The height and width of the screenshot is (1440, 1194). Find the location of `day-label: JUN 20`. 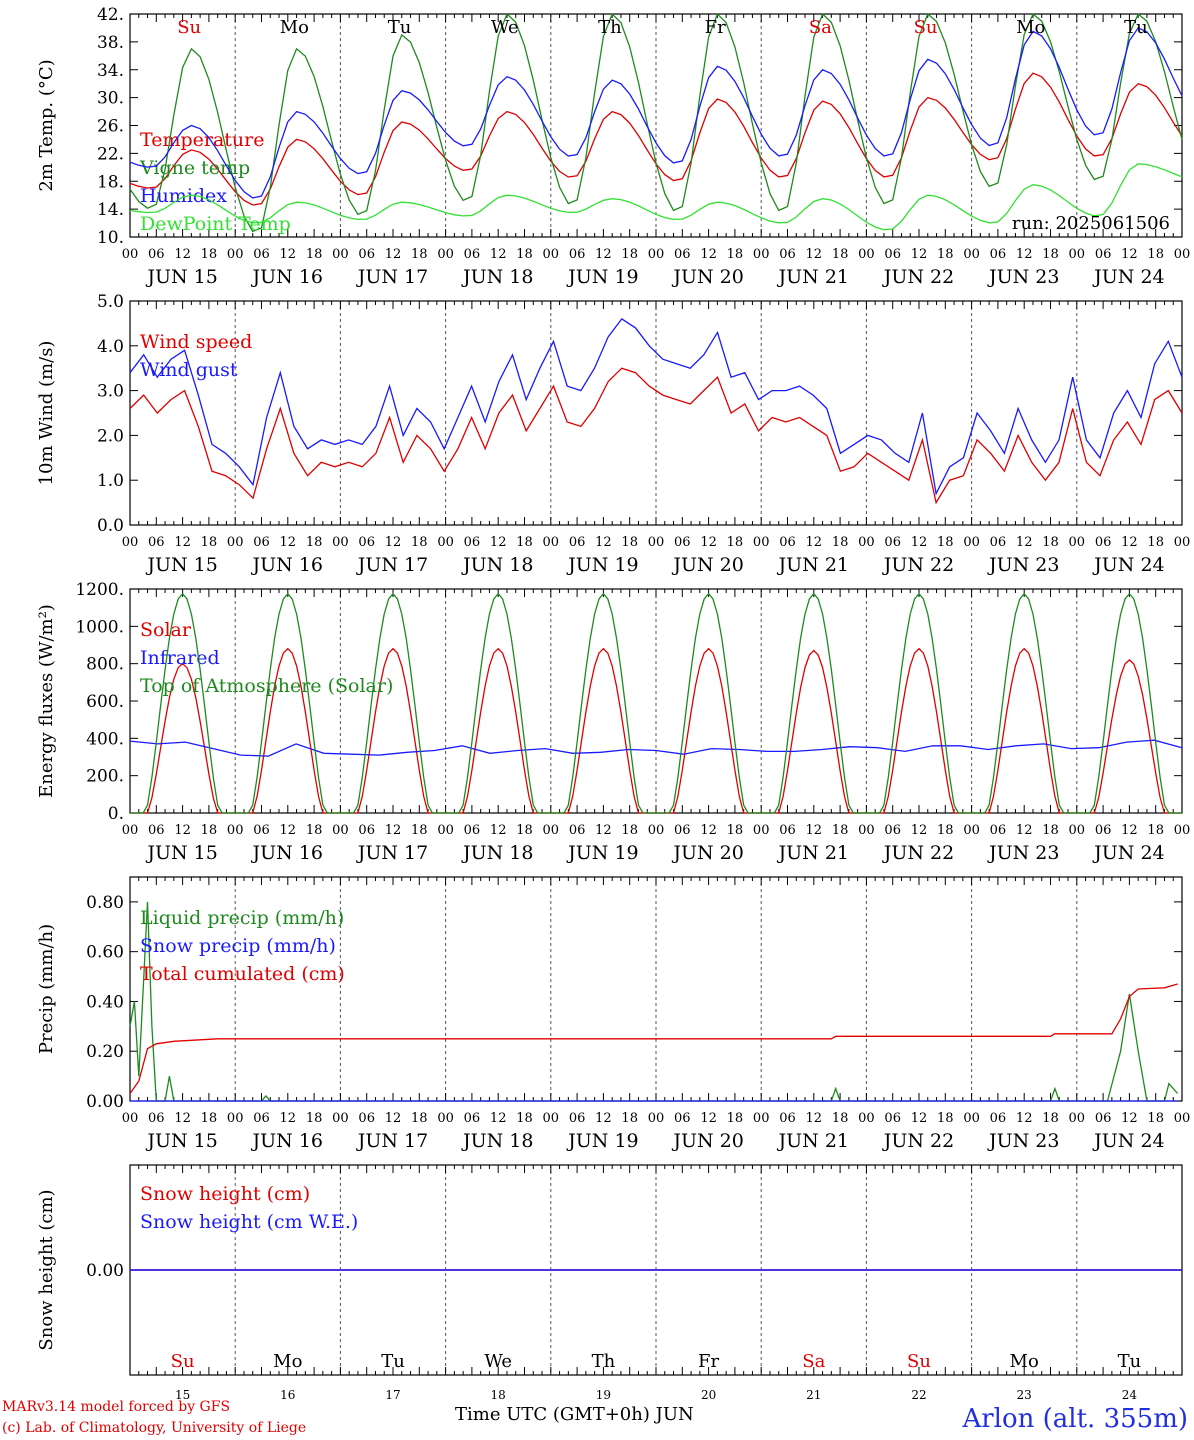

day-label: JUN 20 is located at coordinates (707, 277).